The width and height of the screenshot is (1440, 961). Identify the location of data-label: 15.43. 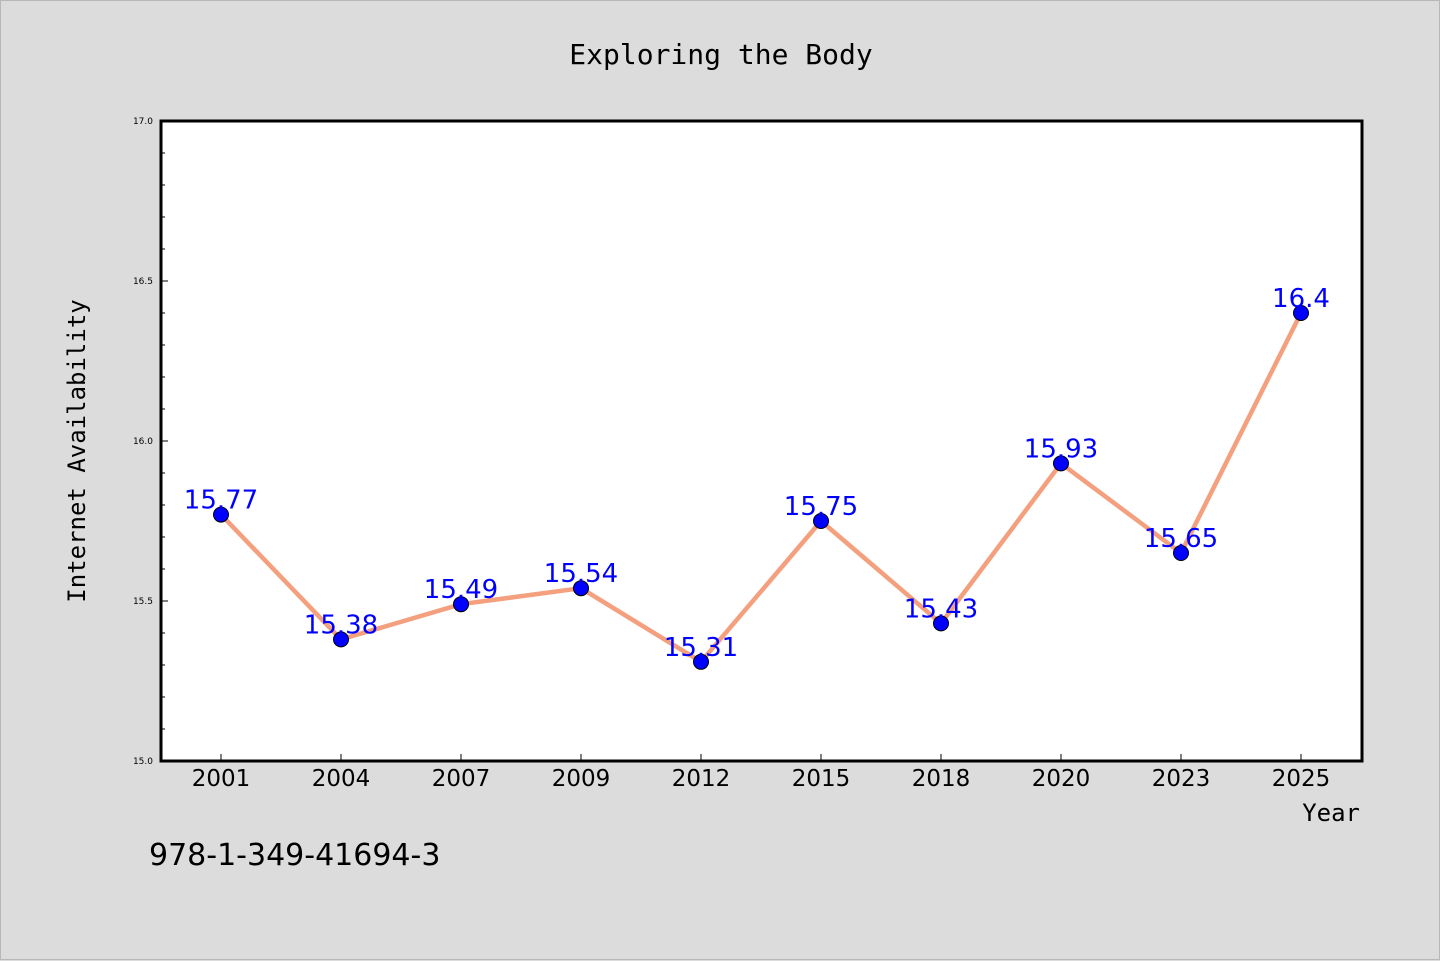
(941, 609).